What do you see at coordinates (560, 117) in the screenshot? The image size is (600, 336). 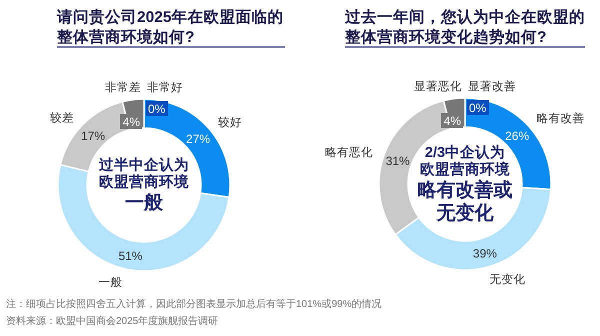 I see `slice-label: 略有改善` at bounding box center [560, 117].